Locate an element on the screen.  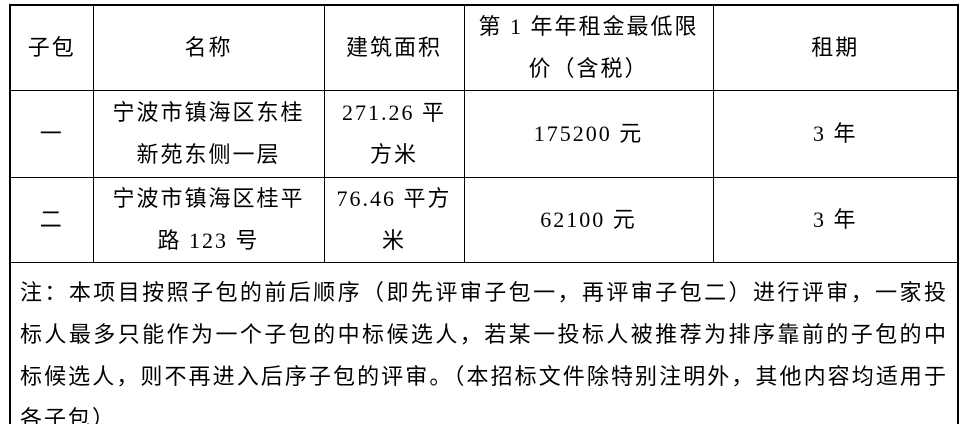
cell-name: 宁波市镇海区桂平 路 123 号 is located at coordinates (208, 220).